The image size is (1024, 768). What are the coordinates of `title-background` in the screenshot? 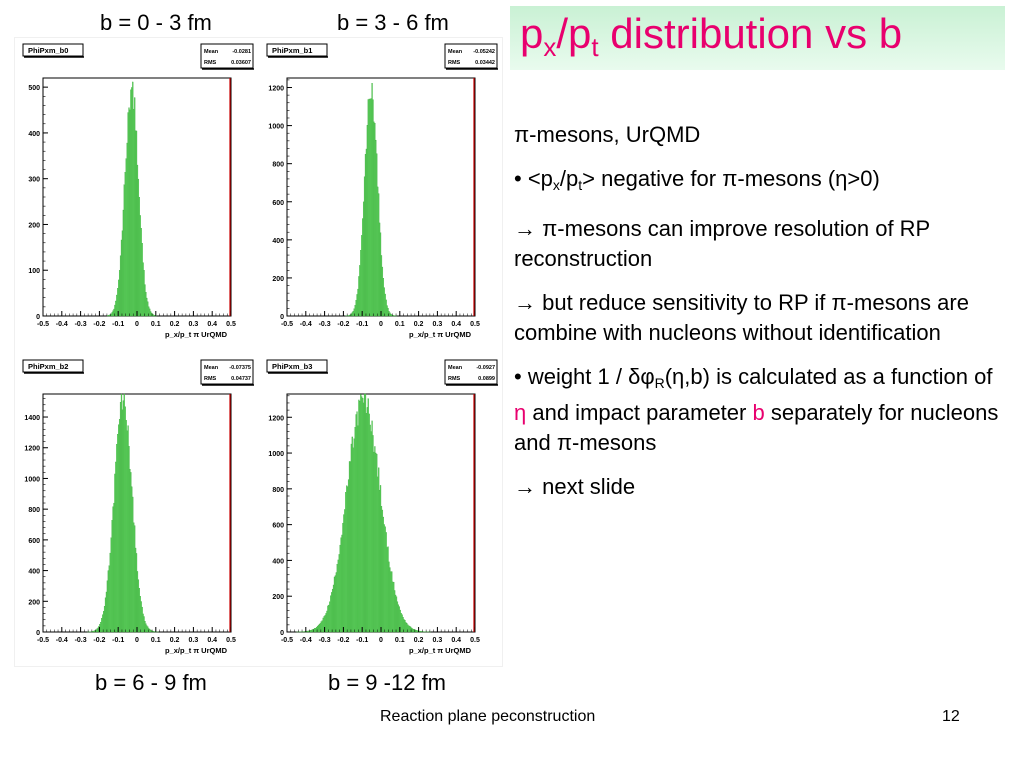 It's located at (757, 38).